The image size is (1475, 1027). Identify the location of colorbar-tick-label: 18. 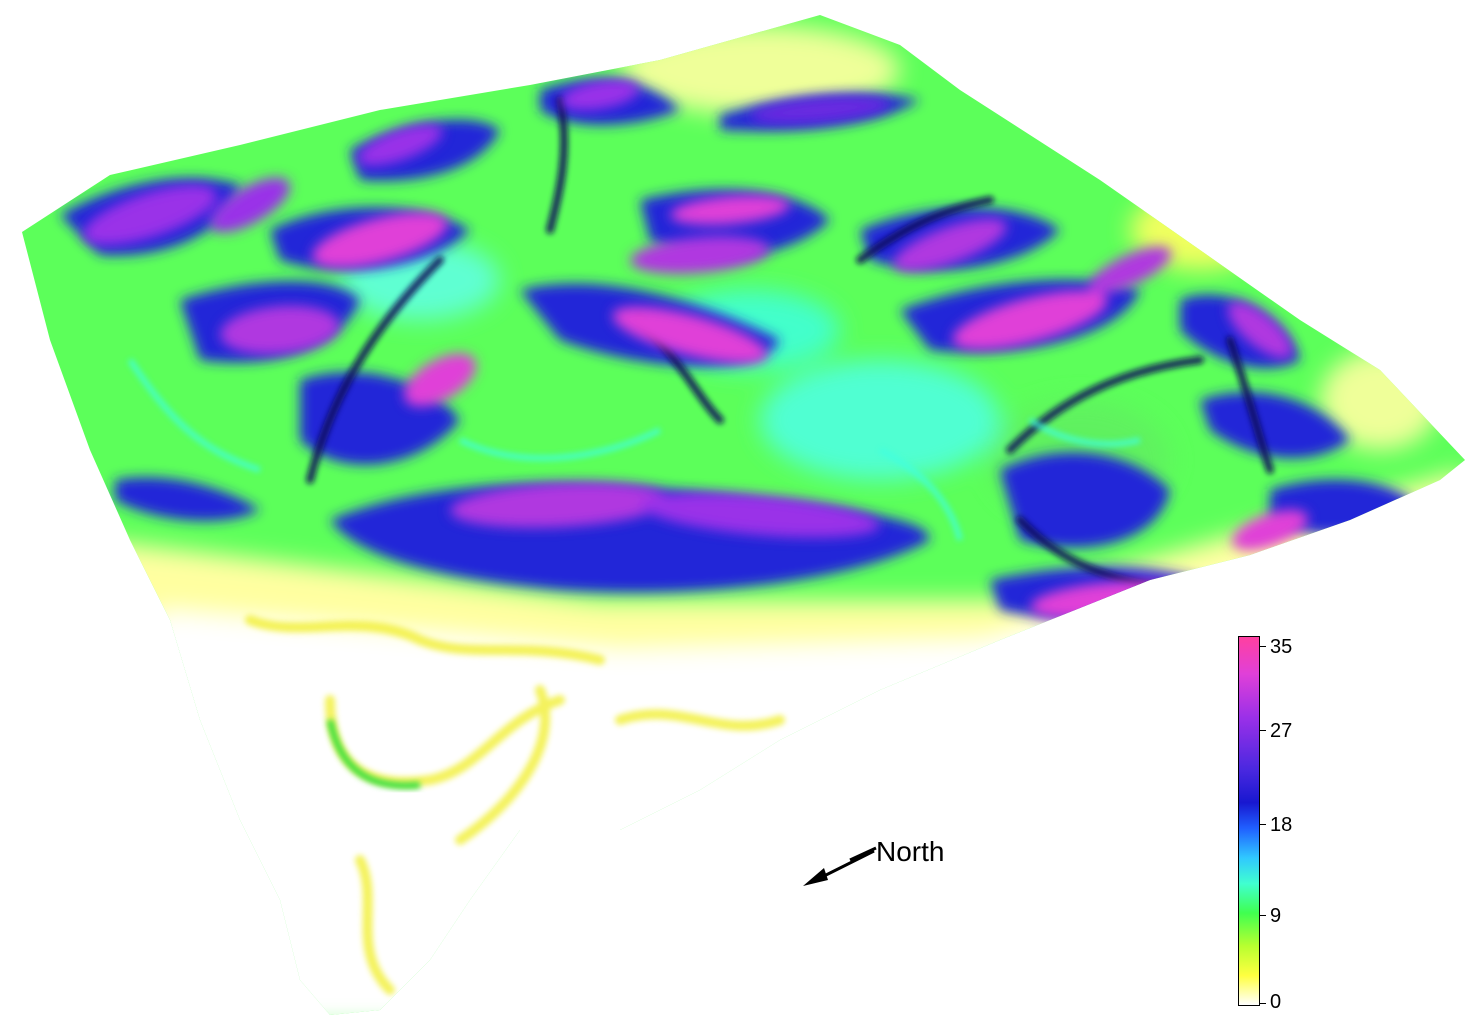
(1281, 825).